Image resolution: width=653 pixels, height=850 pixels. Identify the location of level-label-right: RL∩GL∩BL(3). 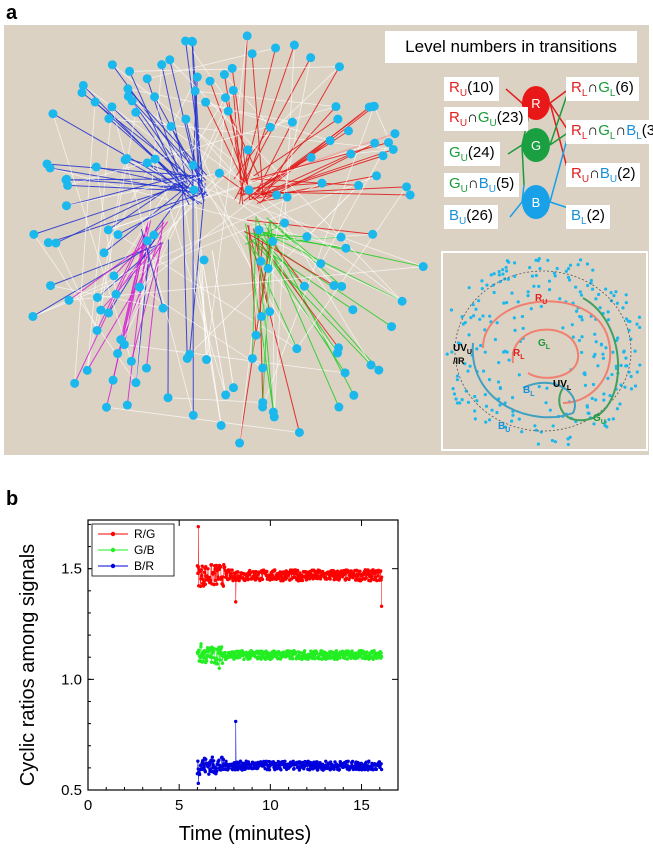
(609, 132).